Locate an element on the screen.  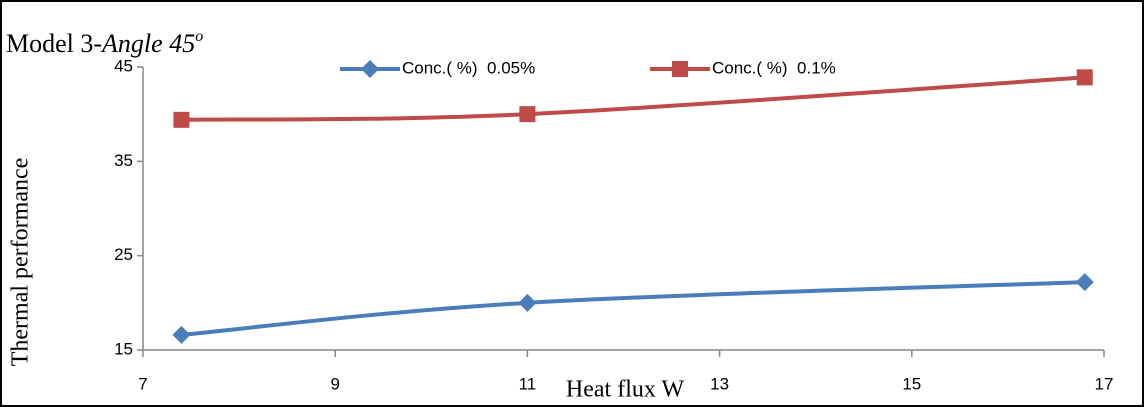
x-axis-label: Heat flux W is located at coordinates (625, 390).